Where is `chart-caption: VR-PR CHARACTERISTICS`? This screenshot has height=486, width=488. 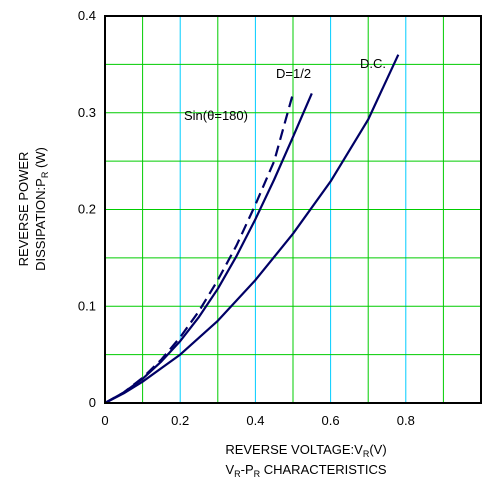 chart-caption: VR-PR CHARACTERISTICS is located at coordinates (305, 470).